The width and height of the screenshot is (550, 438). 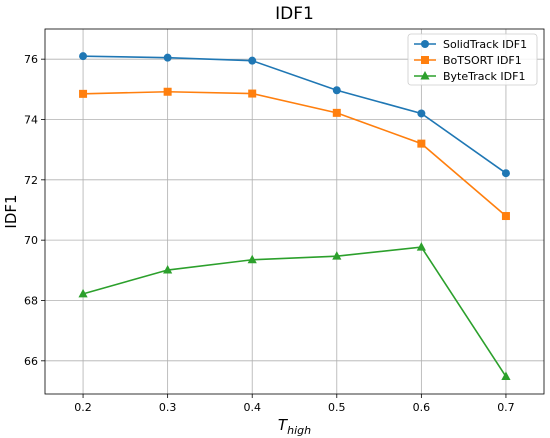 I want to click on legend-label: BoTSORT IDF1, so click(x=482, y=60).